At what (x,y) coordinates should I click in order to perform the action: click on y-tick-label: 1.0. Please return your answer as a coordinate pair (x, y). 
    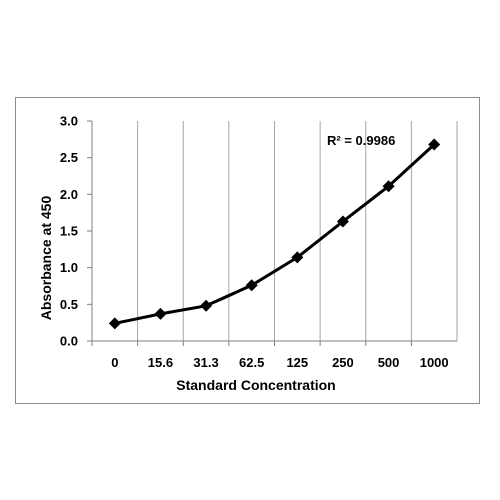
    Looking at the image, I should click on (69, 267).